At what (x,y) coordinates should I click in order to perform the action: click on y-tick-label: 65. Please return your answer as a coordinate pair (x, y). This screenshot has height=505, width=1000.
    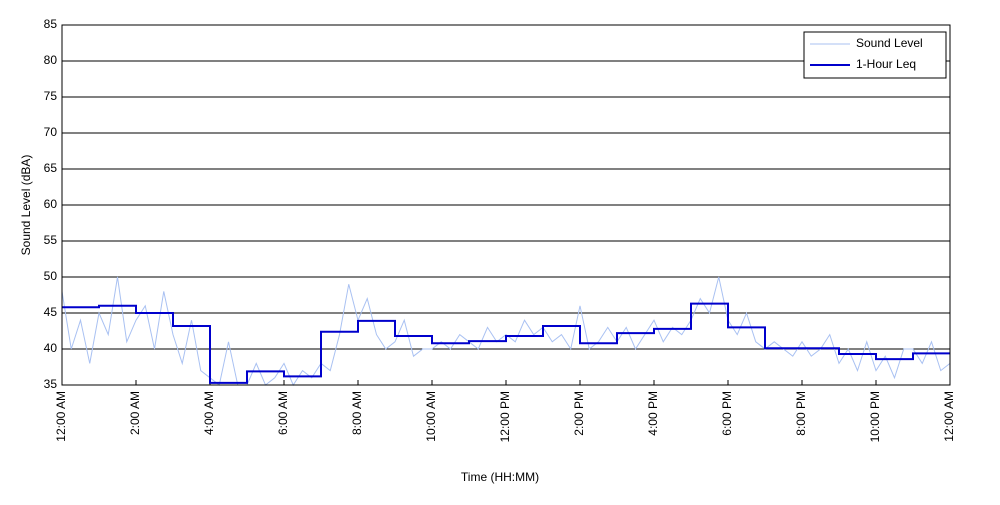
    Looking at the image, I should click on (51, 168).